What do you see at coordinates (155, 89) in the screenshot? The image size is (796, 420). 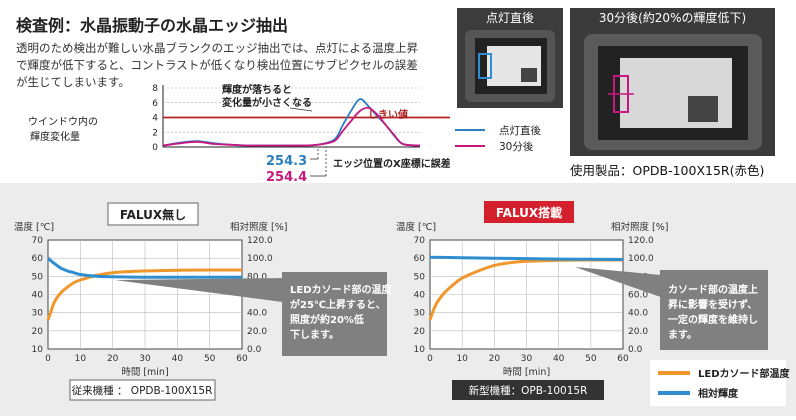 I see `profile-ytick-label: 8` at bounding box center [155, 89].